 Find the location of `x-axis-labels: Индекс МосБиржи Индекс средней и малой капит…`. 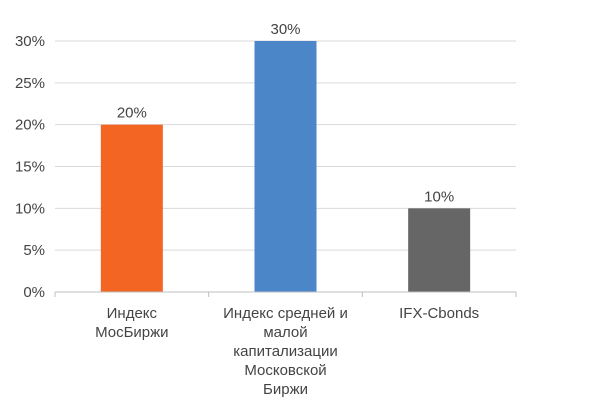

x-axis-labels: Индекс МосБиржи Индекс средней и малой капит… is located at coordinates (287, 351).